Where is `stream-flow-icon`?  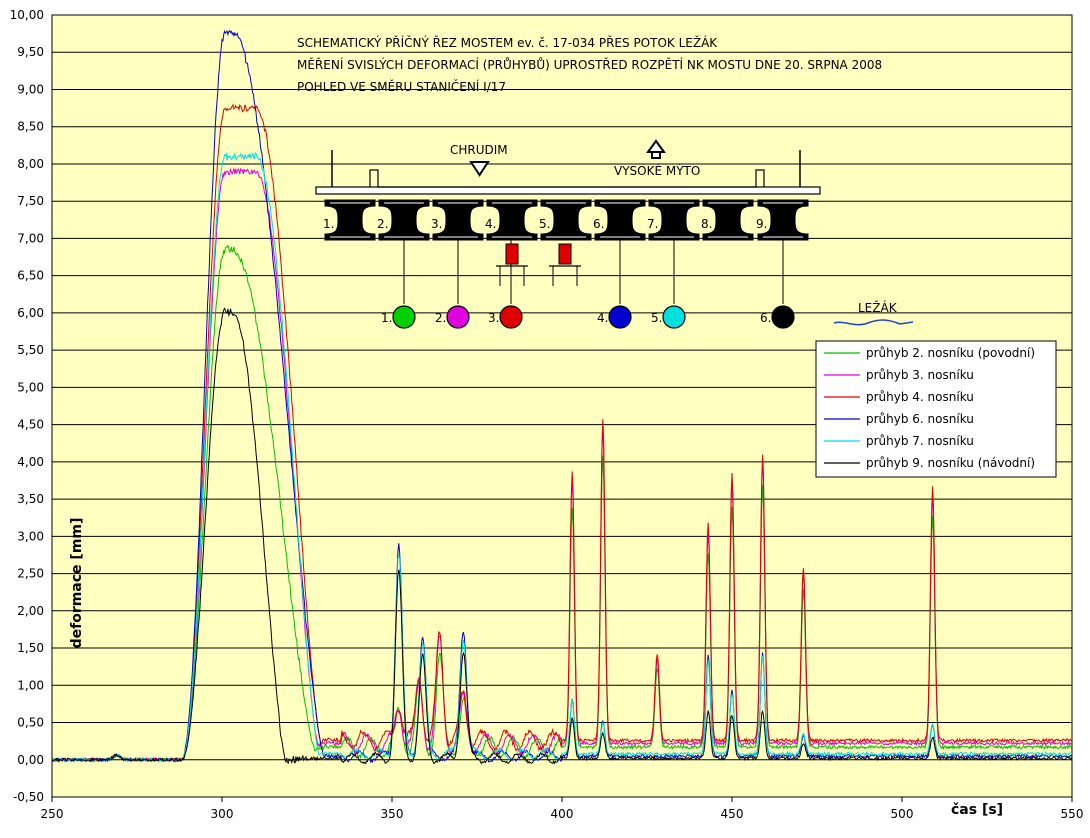 stream-flow-icon is located at coordinates (873, 322).